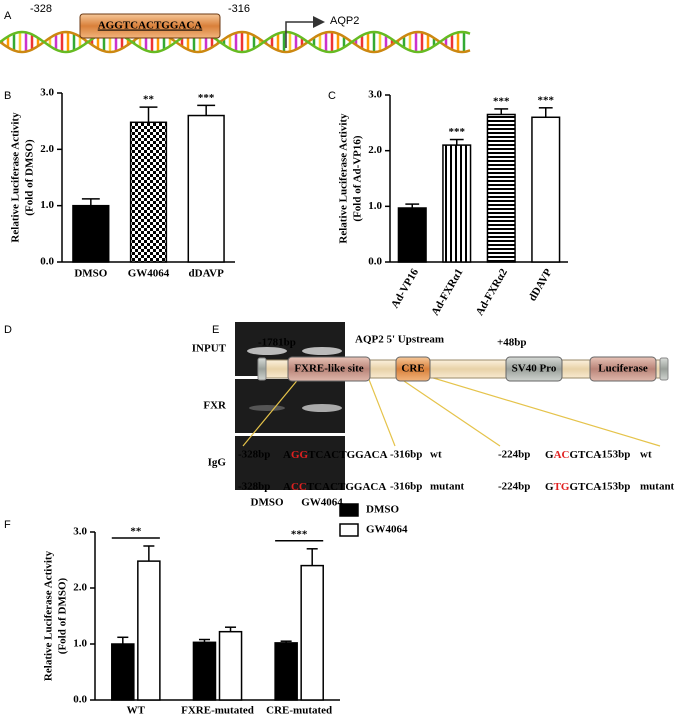  Describe the element at coordinates (217, 711) in the screenshot. I see `x-tick-label: FXRE-mutated` at that location.